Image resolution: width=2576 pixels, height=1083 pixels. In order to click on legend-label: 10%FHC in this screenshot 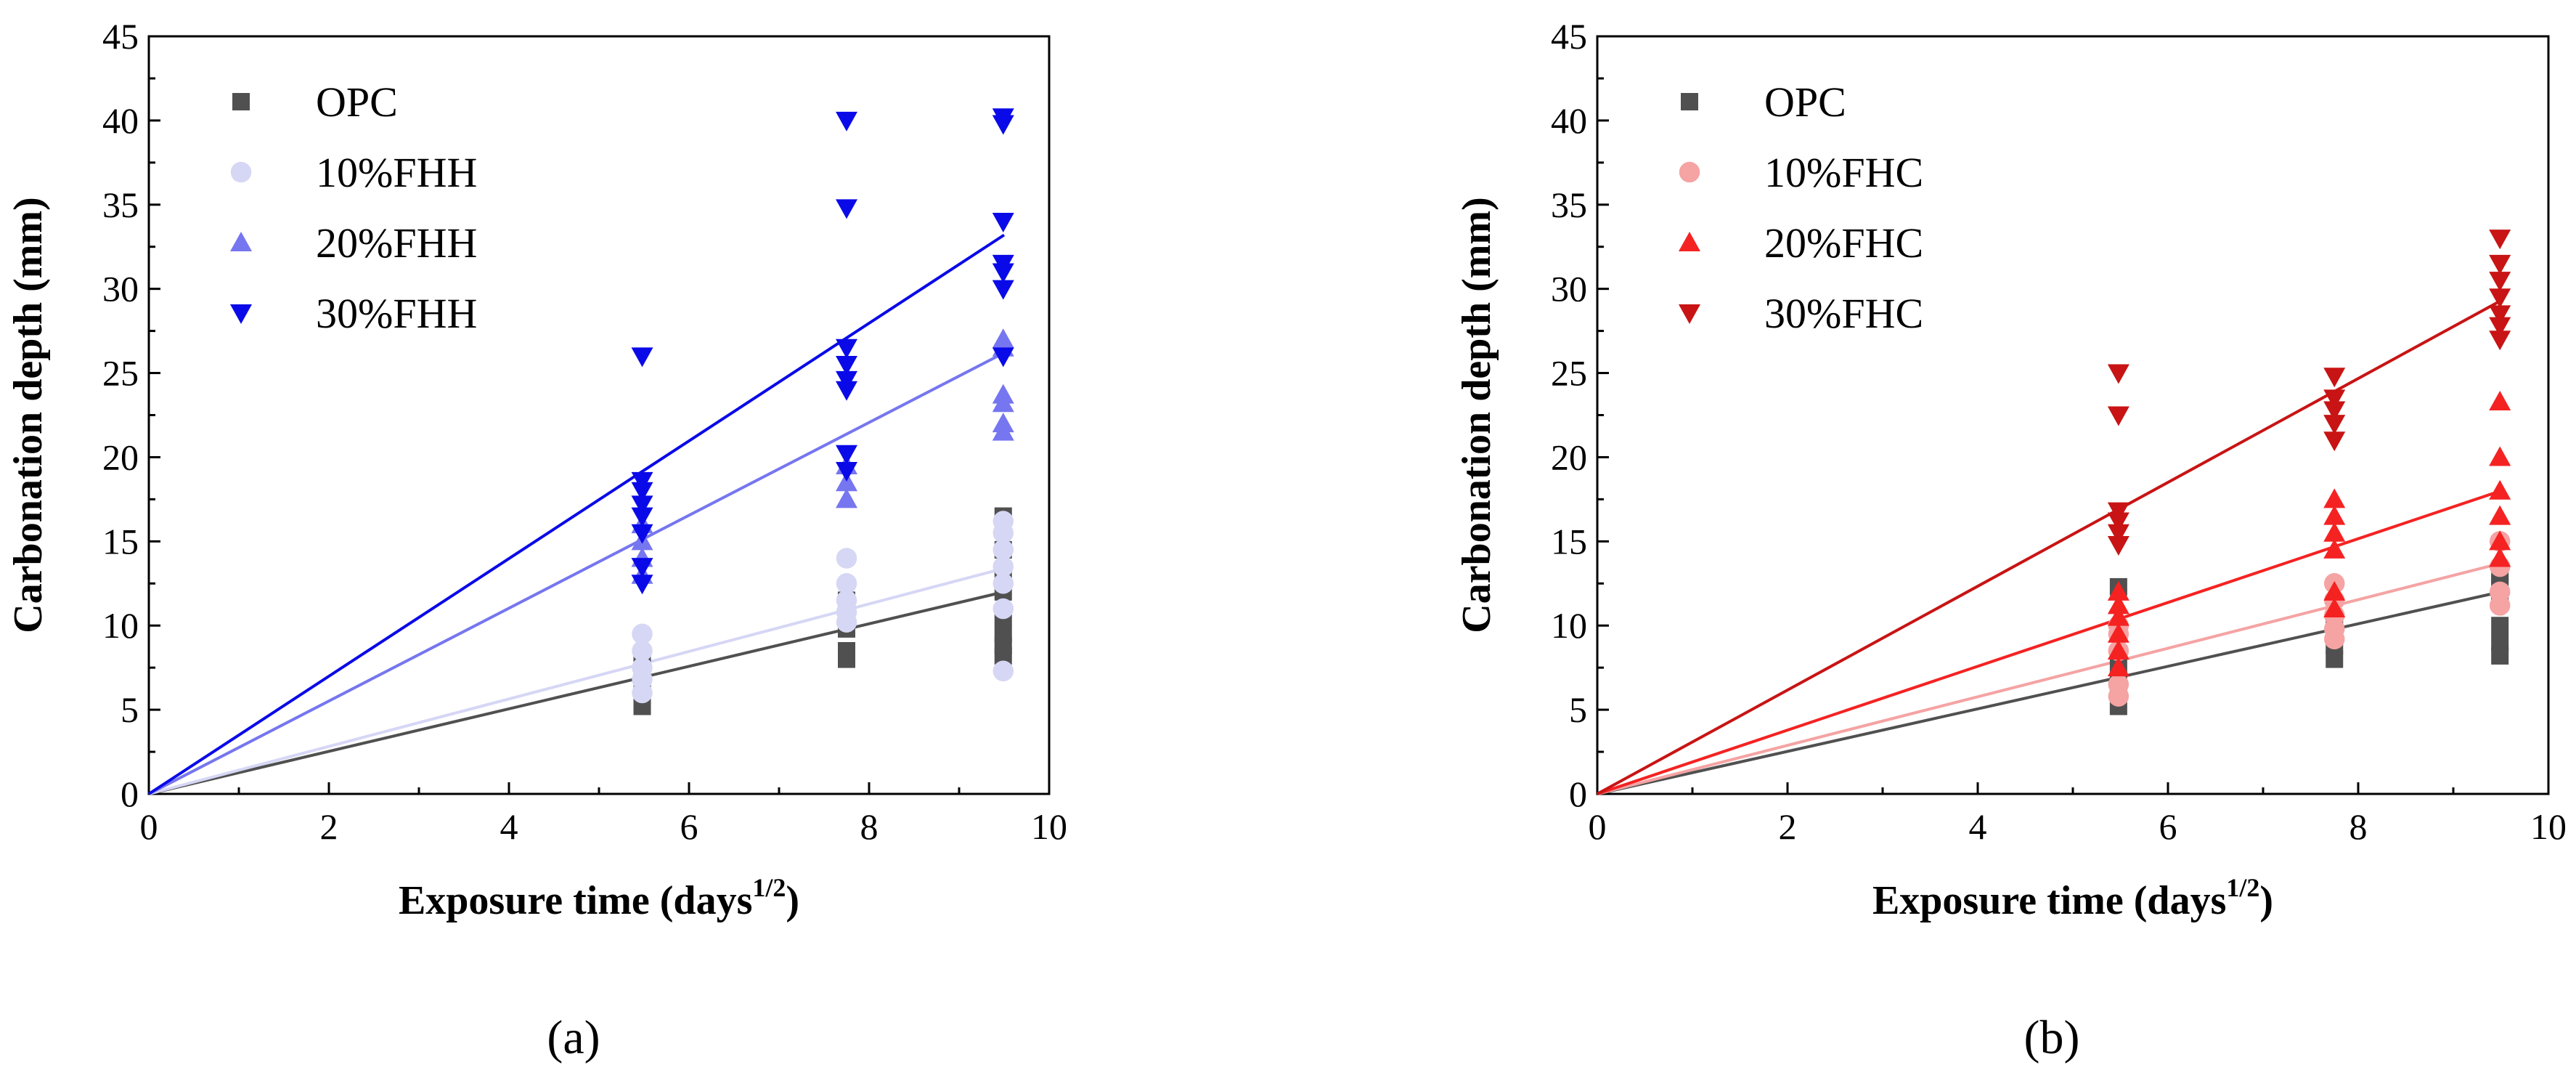, I will do `click(1843, 172)`.